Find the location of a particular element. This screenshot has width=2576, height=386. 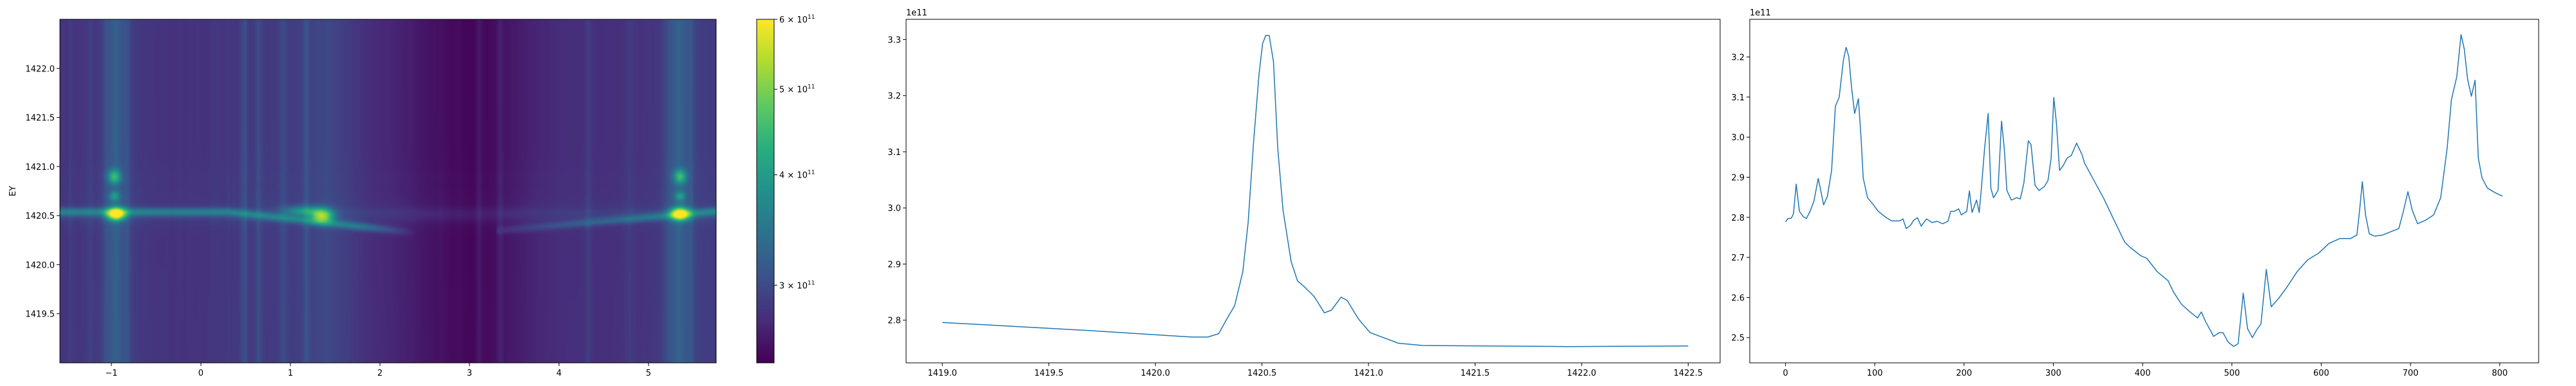

x-tick-label: 200 is located at coordinates (1964, 373).